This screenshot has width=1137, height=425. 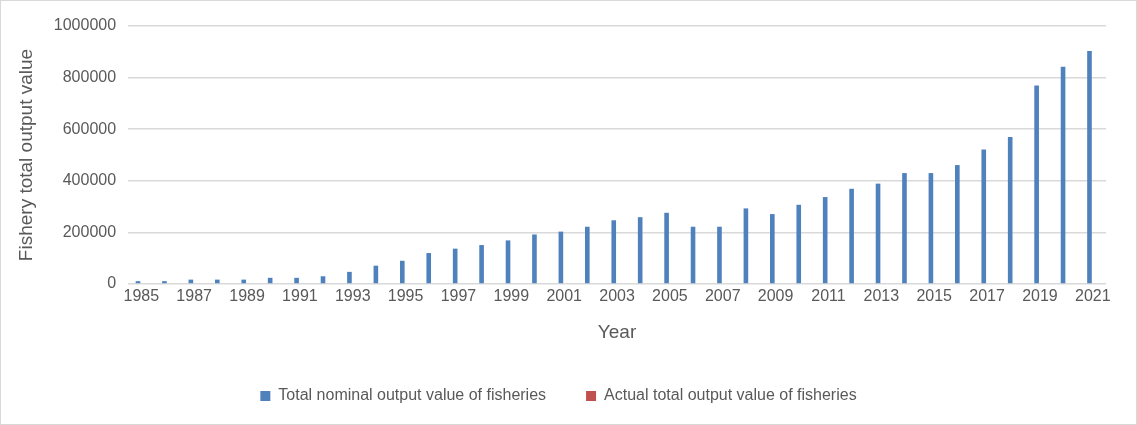 I want to click on x-tick-label: 1985, so click(x=141, y=296).